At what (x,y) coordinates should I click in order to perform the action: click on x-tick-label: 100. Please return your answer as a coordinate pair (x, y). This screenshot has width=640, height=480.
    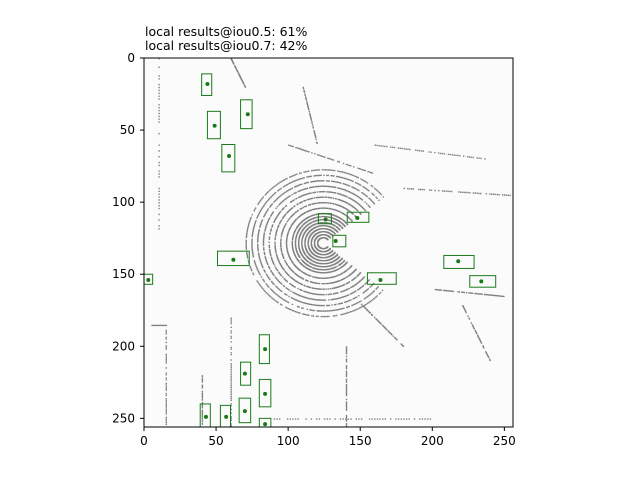
    Looking at the image, I should click on (288, 441).